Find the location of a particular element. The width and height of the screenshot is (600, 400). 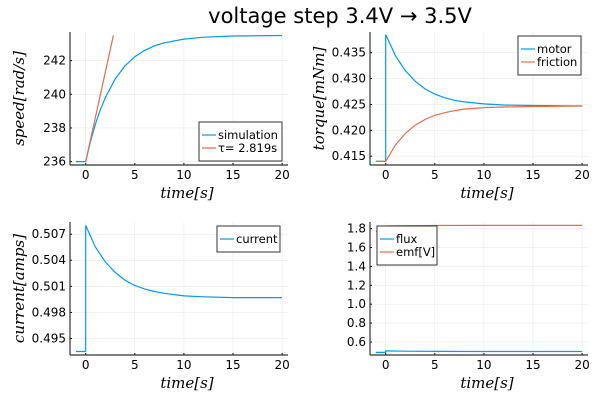

series-line-flux is located at coordinates (479, 351).